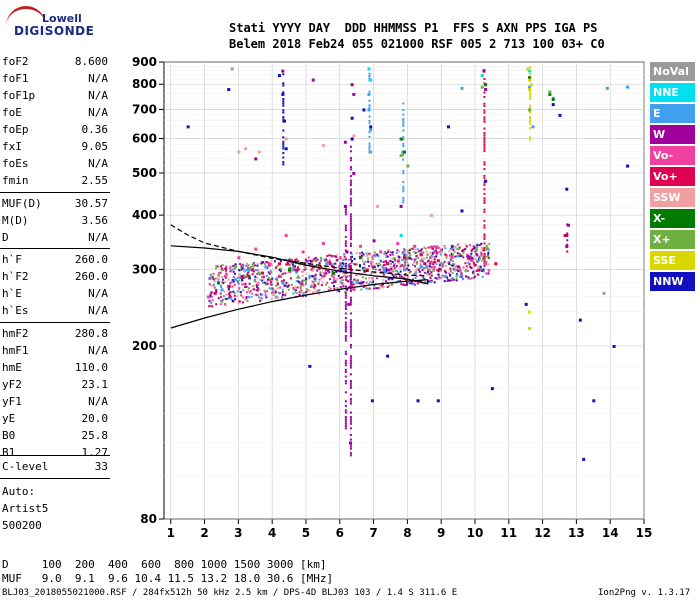 The width and height of the screenshot is (700, 600). What do you see at coordinates (672, 71) in the screenshot?
I see `legend-item: NoVal` at bounding box center [672, 71].